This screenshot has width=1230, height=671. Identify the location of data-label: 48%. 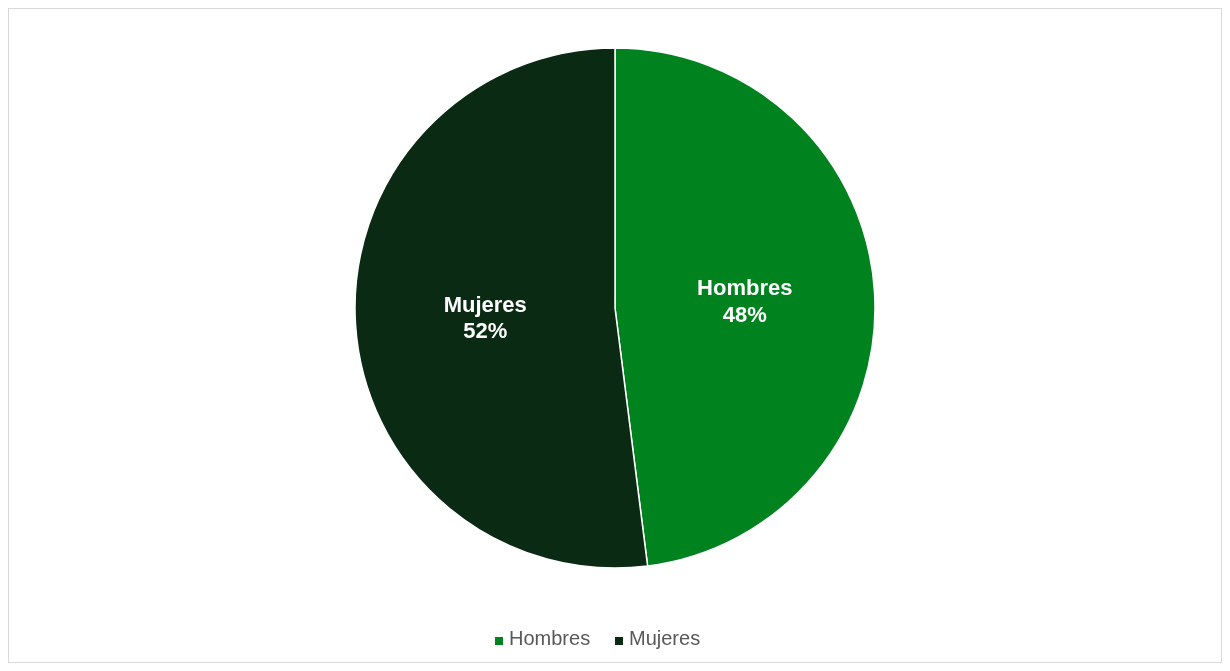
(744, 314).